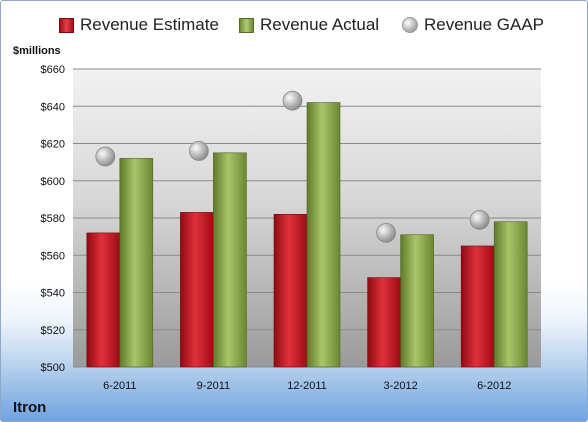  I want to click on estimate-swatch-icon, so click(66, 25).